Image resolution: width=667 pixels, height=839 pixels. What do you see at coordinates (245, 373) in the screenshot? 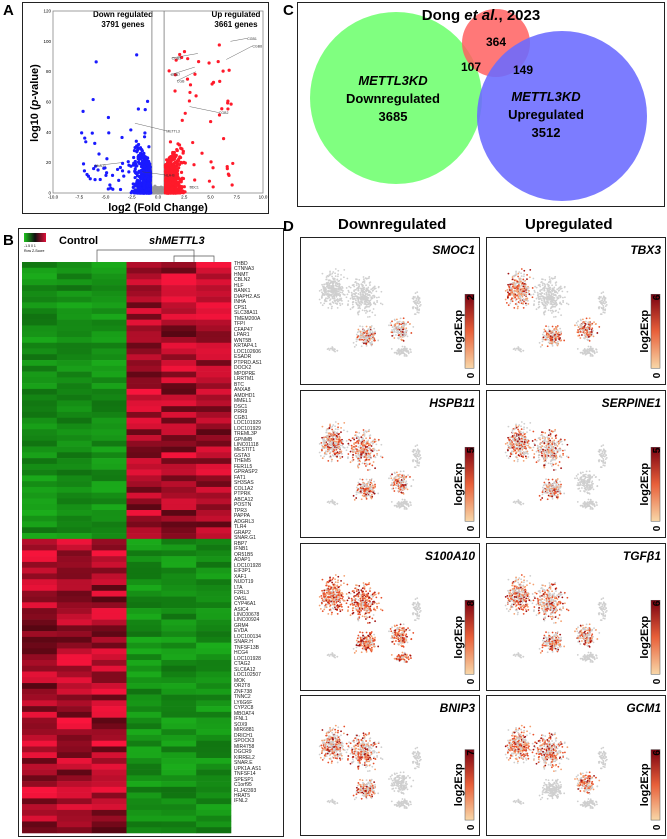
I see `gene-label: MPDPRE` at bounding box center [245, 373].